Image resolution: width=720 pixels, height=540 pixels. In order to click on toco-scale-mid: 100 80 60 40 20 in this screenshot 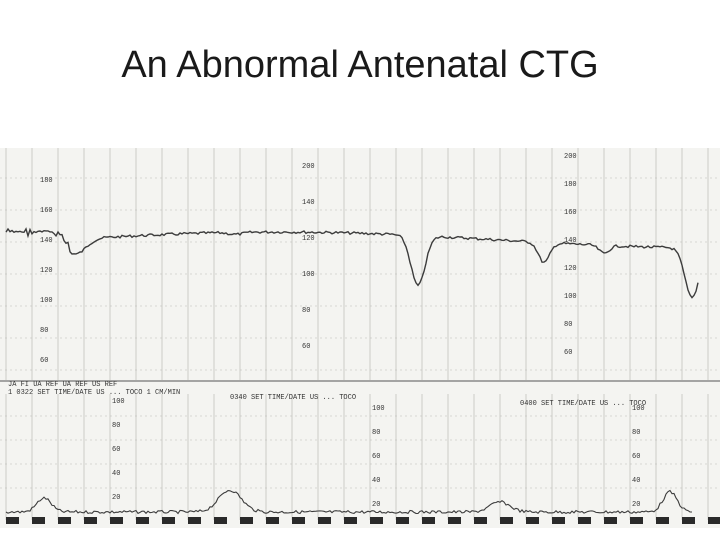, I will do `click(378, 457)`.